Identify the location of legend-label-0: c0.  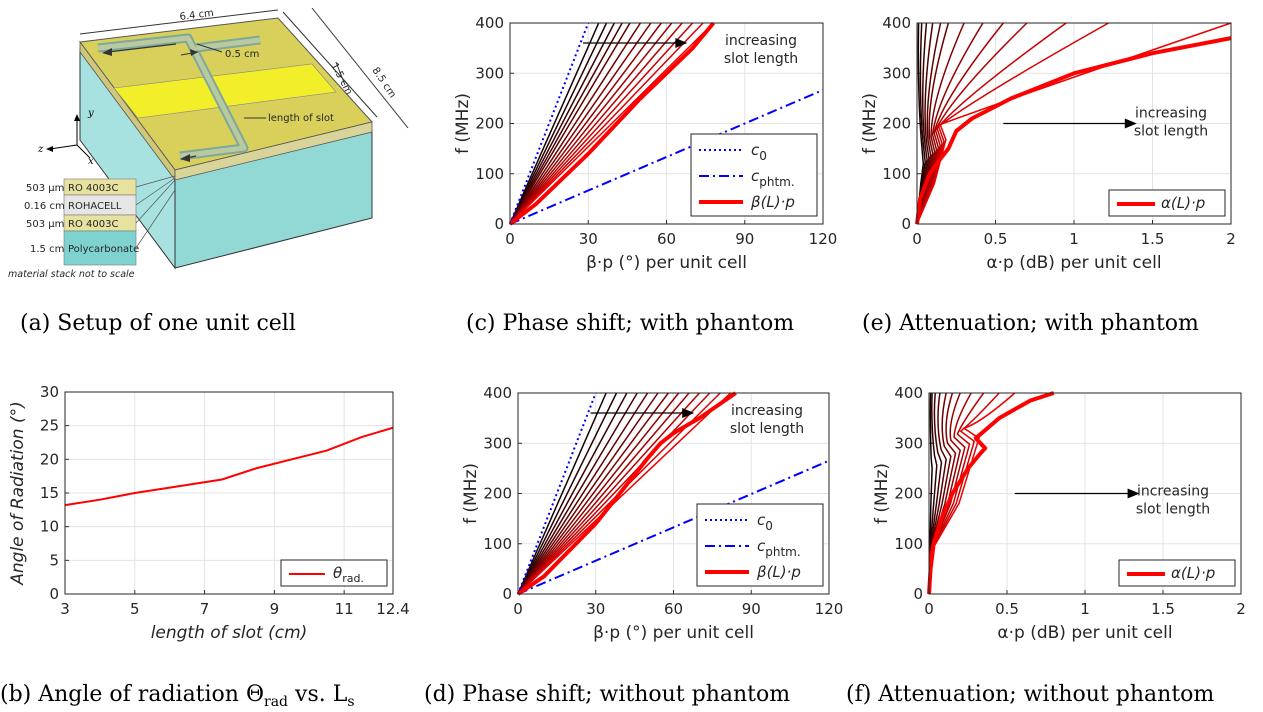
(759, 152).